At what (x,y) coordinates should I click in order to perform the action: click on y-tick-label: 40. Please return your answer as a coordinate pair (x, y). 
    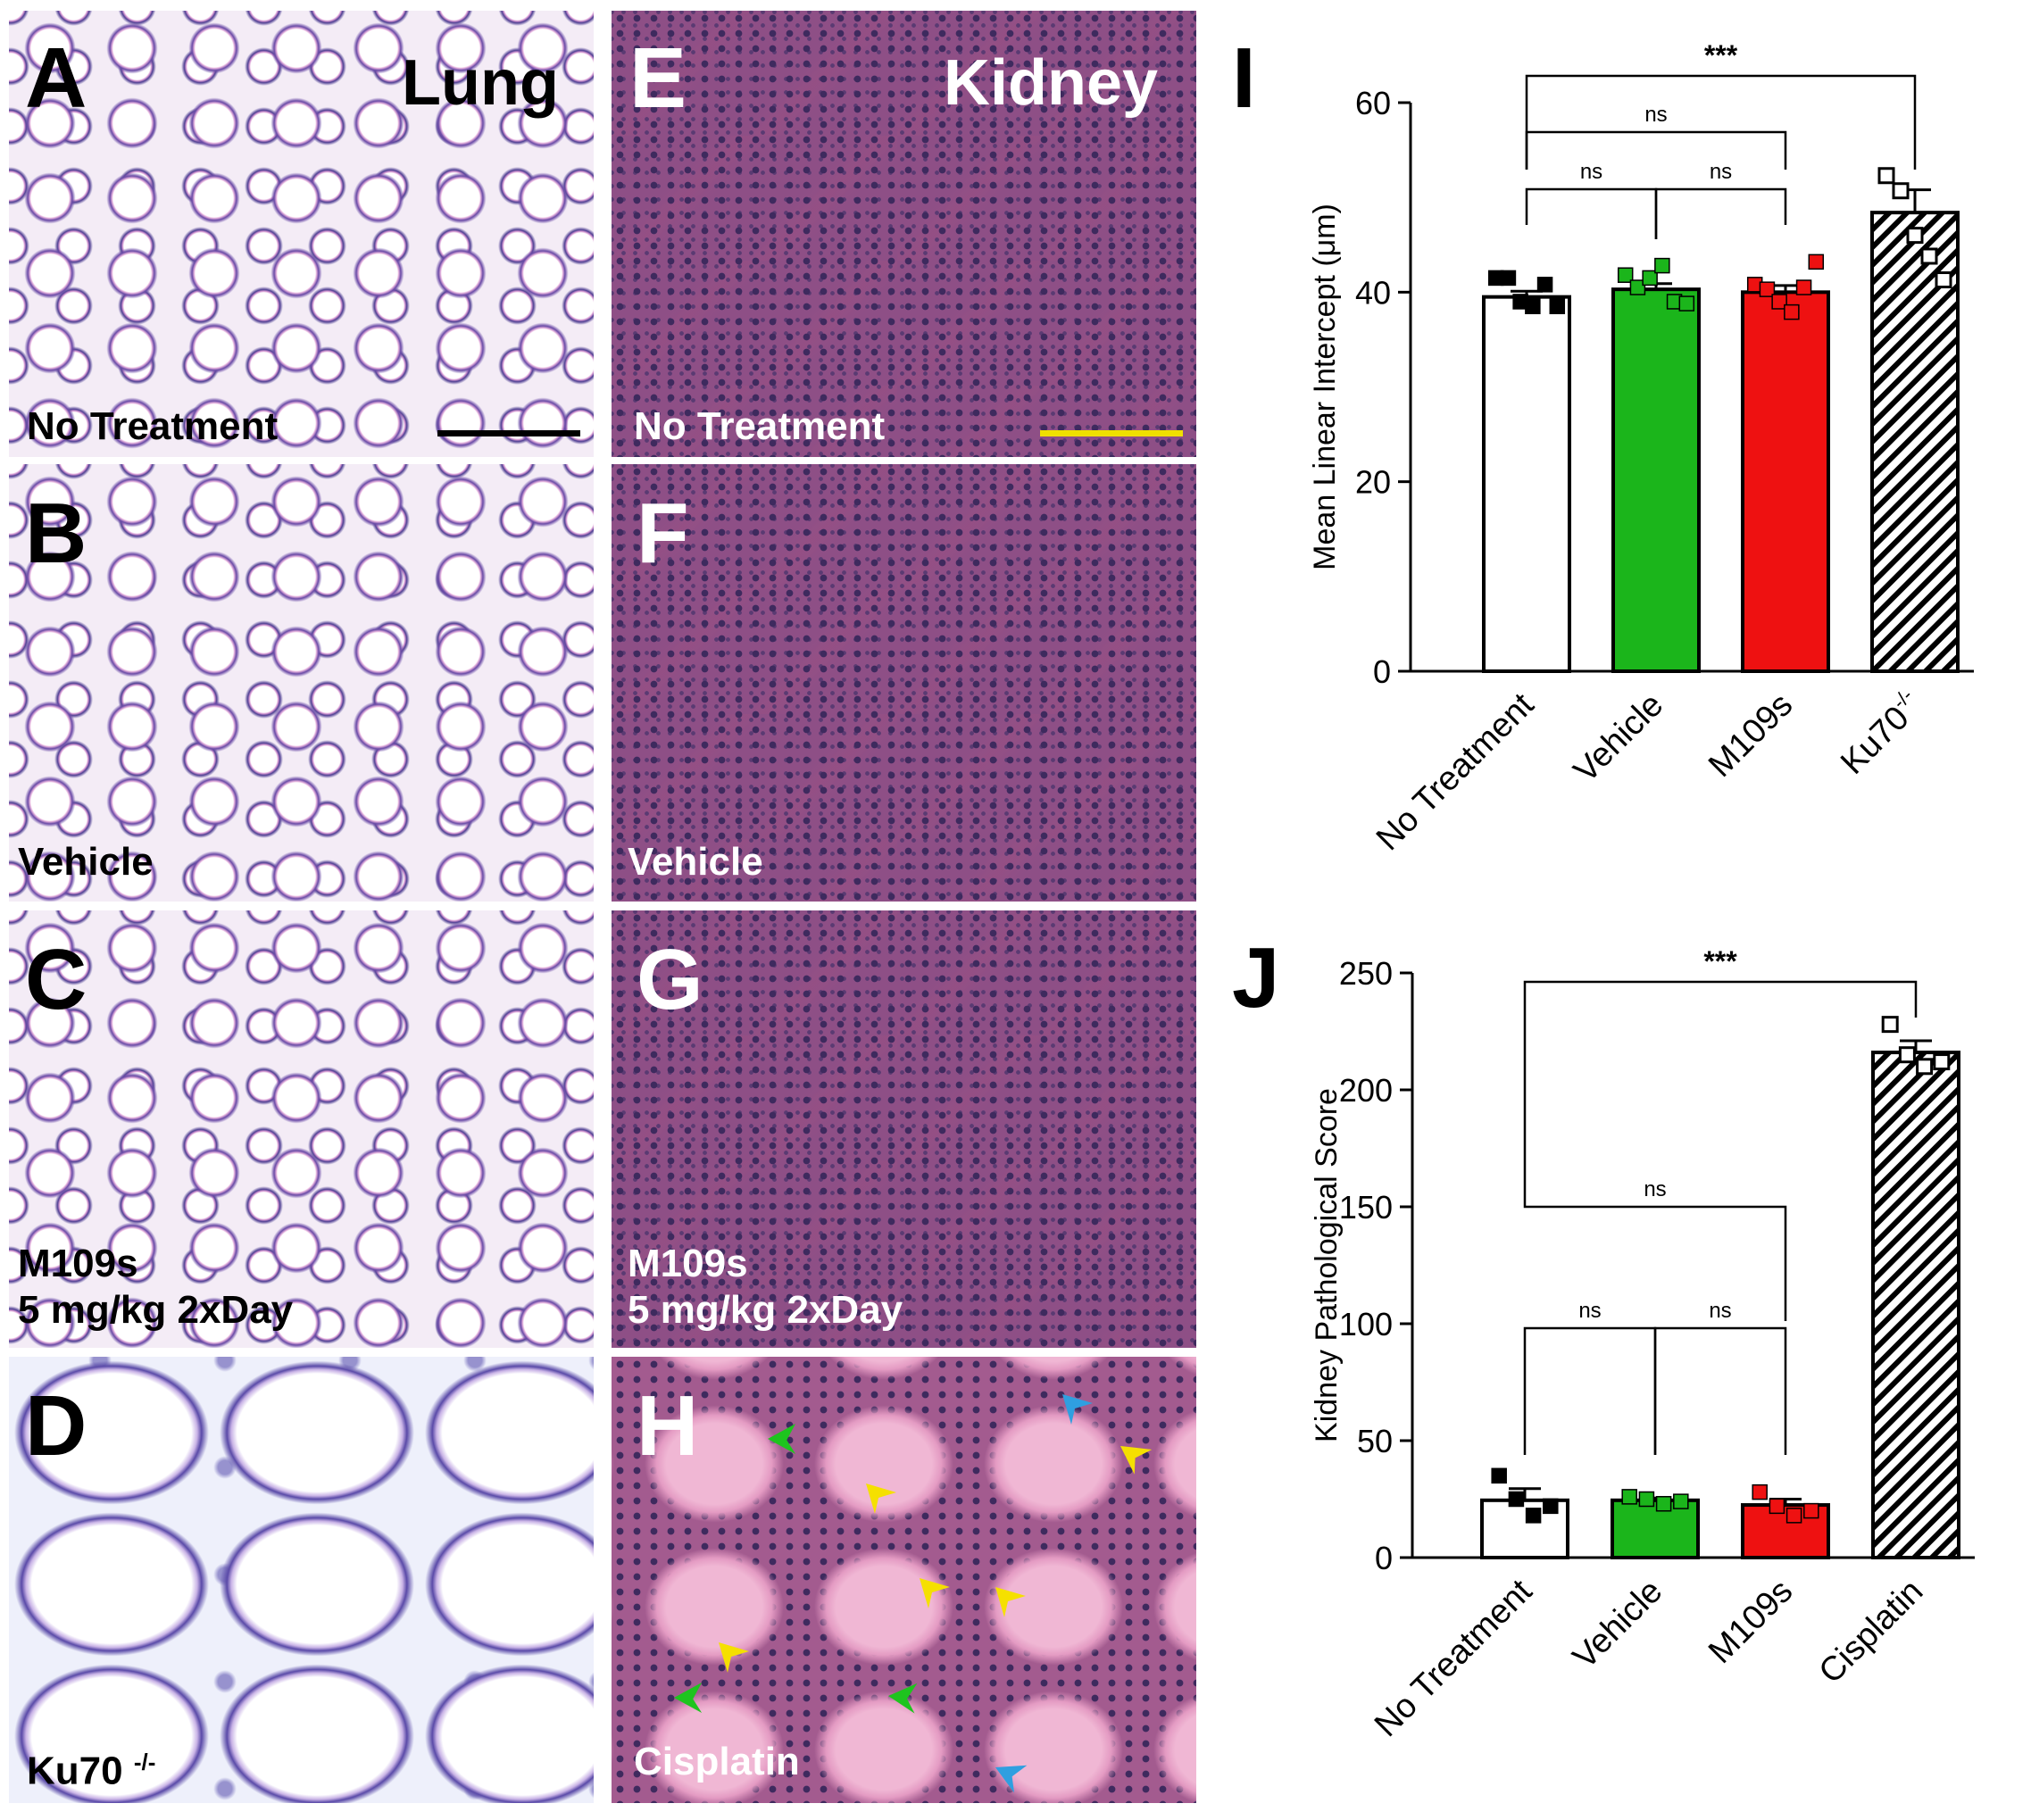
    Looking at the image, I should click on (1373, 292).